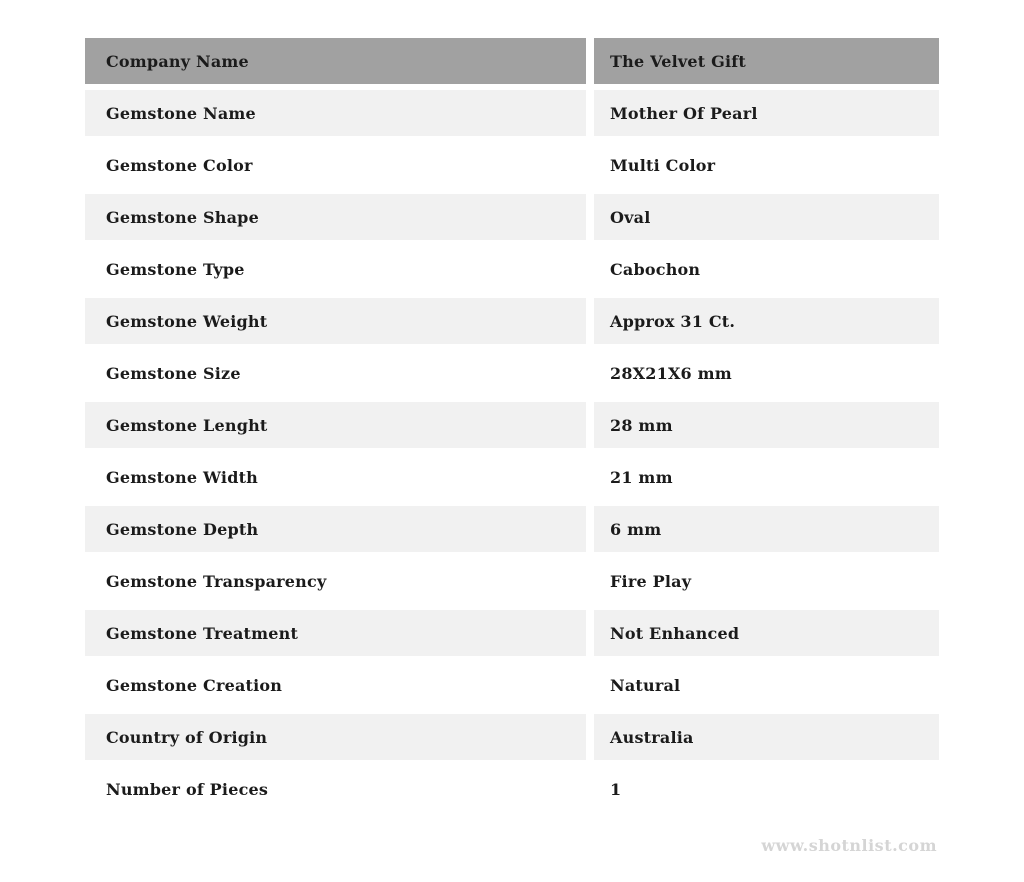 This screenshot has height=882, width=1024. Describe the element at coordinates (766, 529) in the screenshot. I see `spec-value-cell: 6 mm` at that location.